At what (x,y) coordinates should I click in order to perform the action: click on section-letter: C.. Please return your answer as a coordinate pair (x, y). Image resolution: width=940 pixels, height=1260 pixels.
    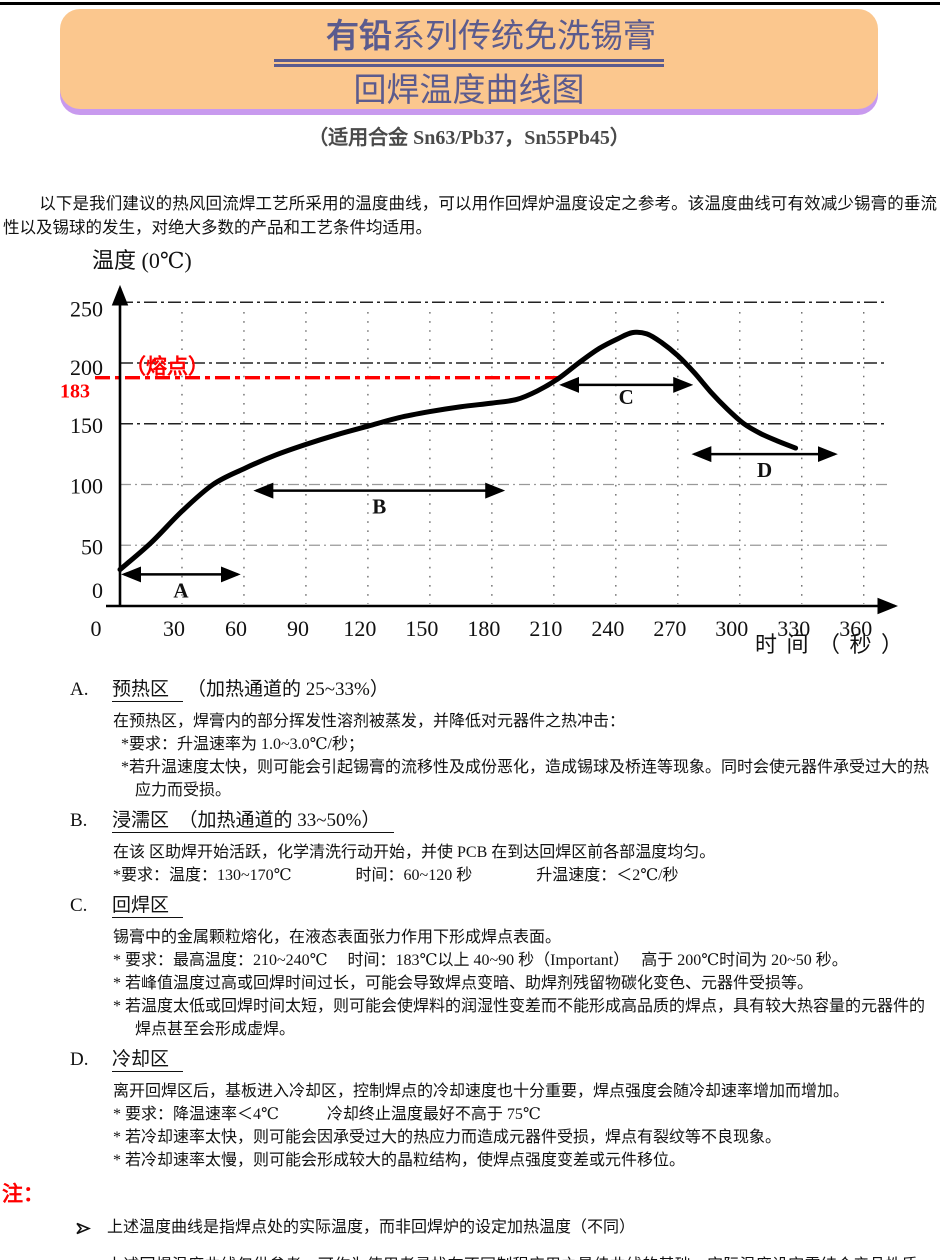
    Looking at the image, I should click on (79, 905).